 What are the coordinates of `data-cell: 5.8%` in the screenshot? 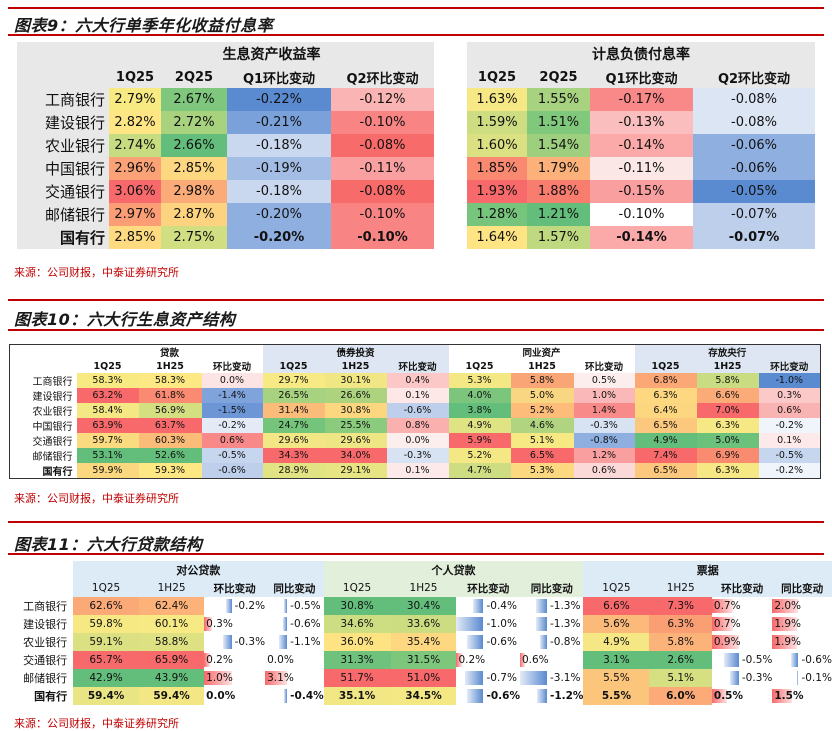 It's located at (542, 380).